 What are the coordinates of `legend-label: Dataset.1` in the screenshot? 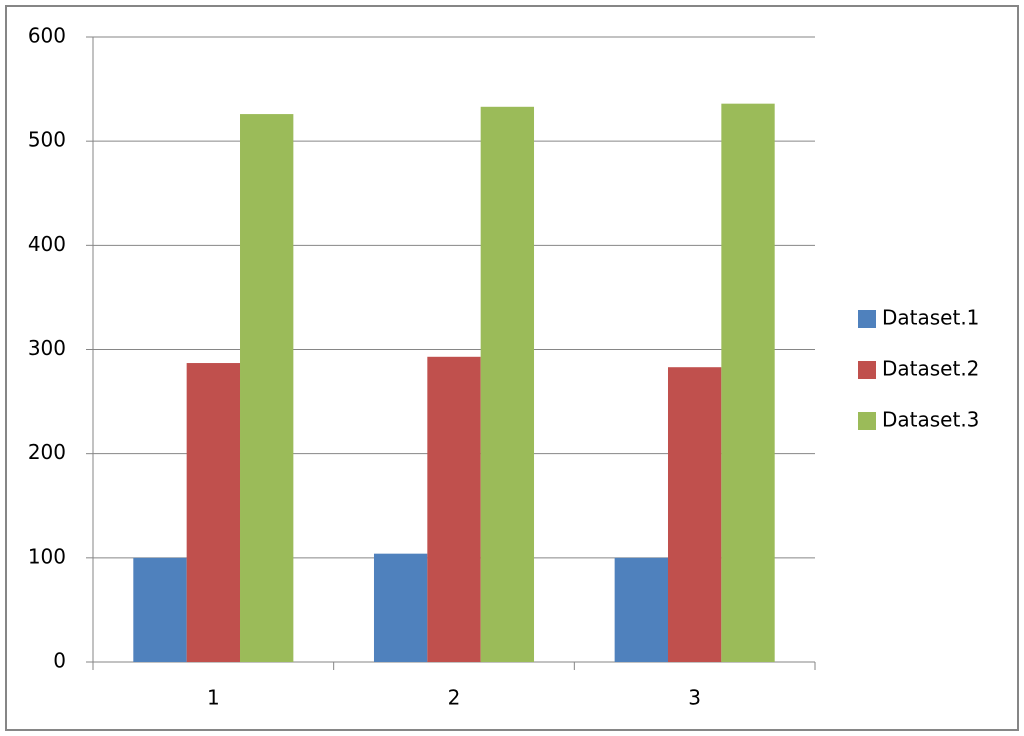 It's located at (930, 318).